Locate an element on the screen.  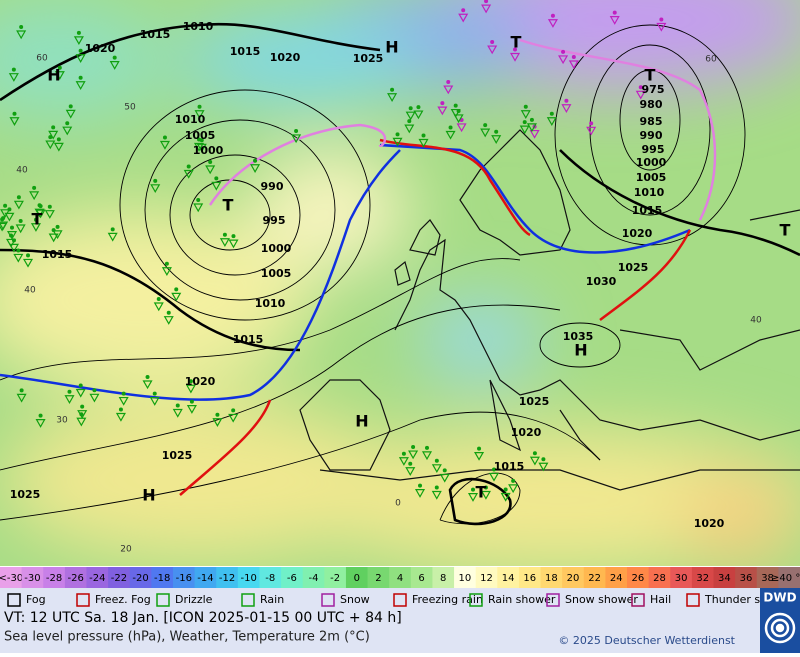
isobar-label: 1010 is located at coordinates (190, 119).